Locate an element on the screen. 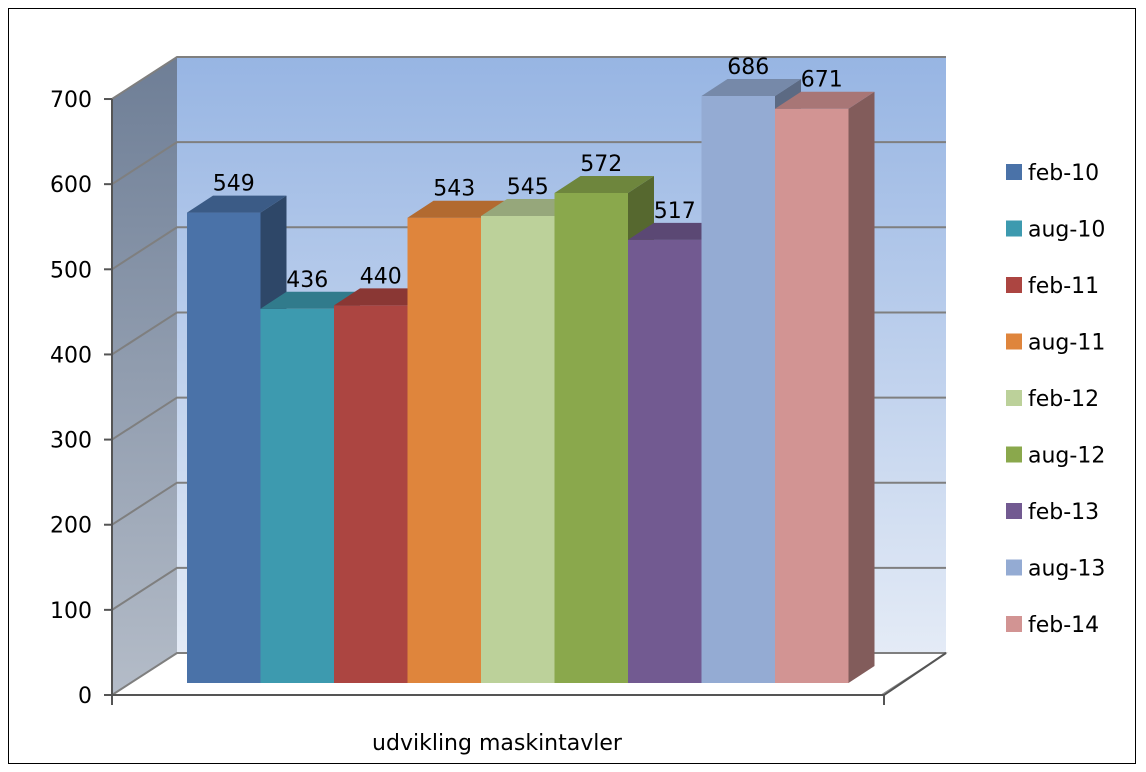 The image size is (1146, 772). category-labels: udvikling maskintavler is located at coordinates (497, 743).